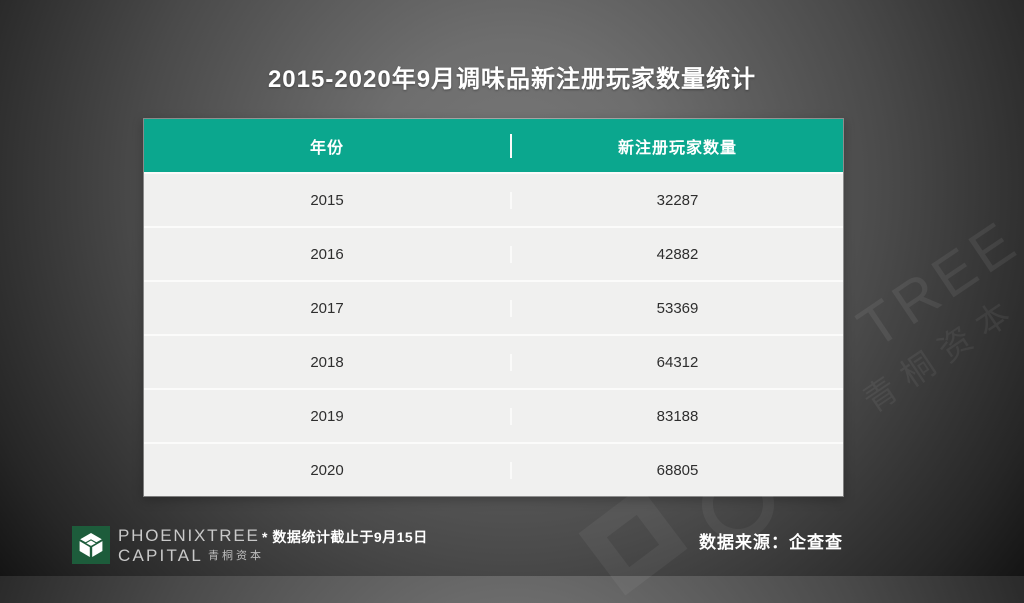 This screenshot has height=603, width=1024. I want to click on table-header-count: 新注册玩家数量, so click(677, 148).